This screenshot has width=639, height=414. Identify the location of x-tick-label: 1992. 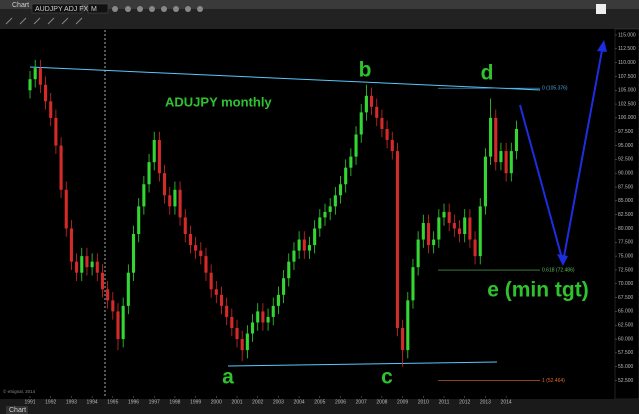
(50, 402).